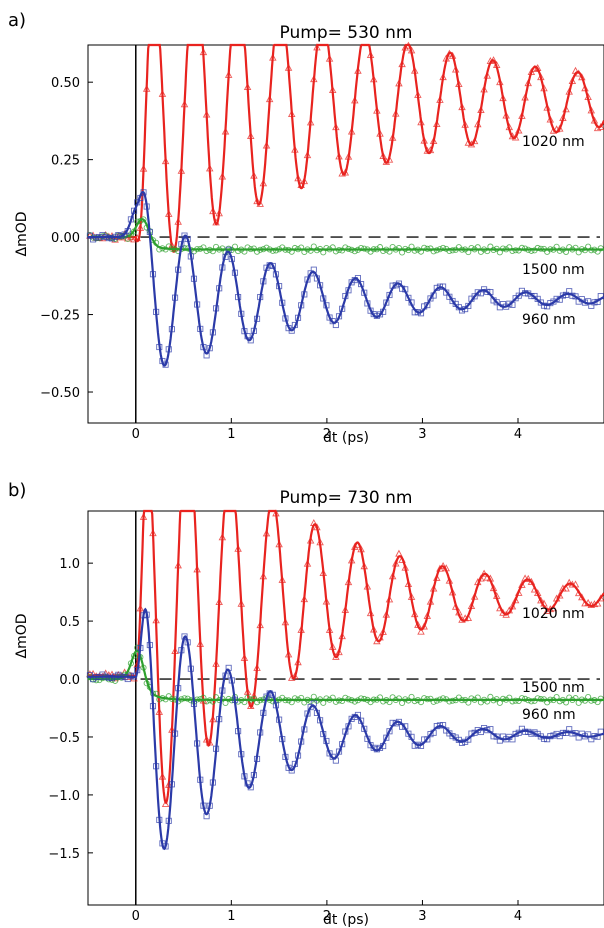 Image resolution: width=604 pixels, height=928 pixels. What do you see at coordinates (553, 270) in the screenshot?
I see `series-label-1500-a: 1500 nm` at bounding box center [553, 270].